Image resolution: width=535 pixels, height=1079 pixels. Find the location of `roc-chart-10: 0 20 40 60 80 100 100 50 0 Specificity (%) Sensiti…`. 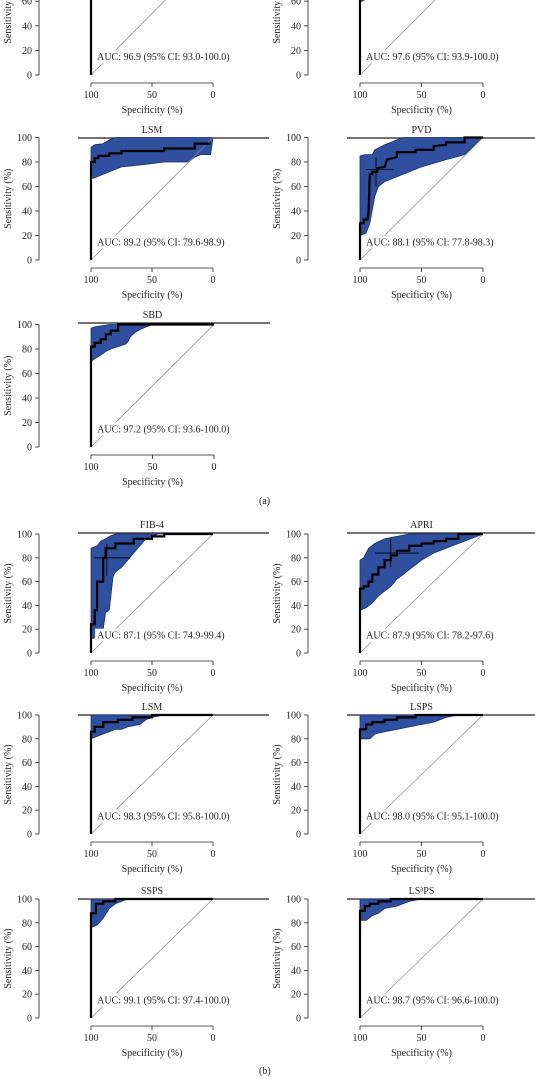

roc-chart-10: 0 20 40 60 80 100 100 50 0 Specificity (%) Sensiti… is located at coordinates (136, 972).